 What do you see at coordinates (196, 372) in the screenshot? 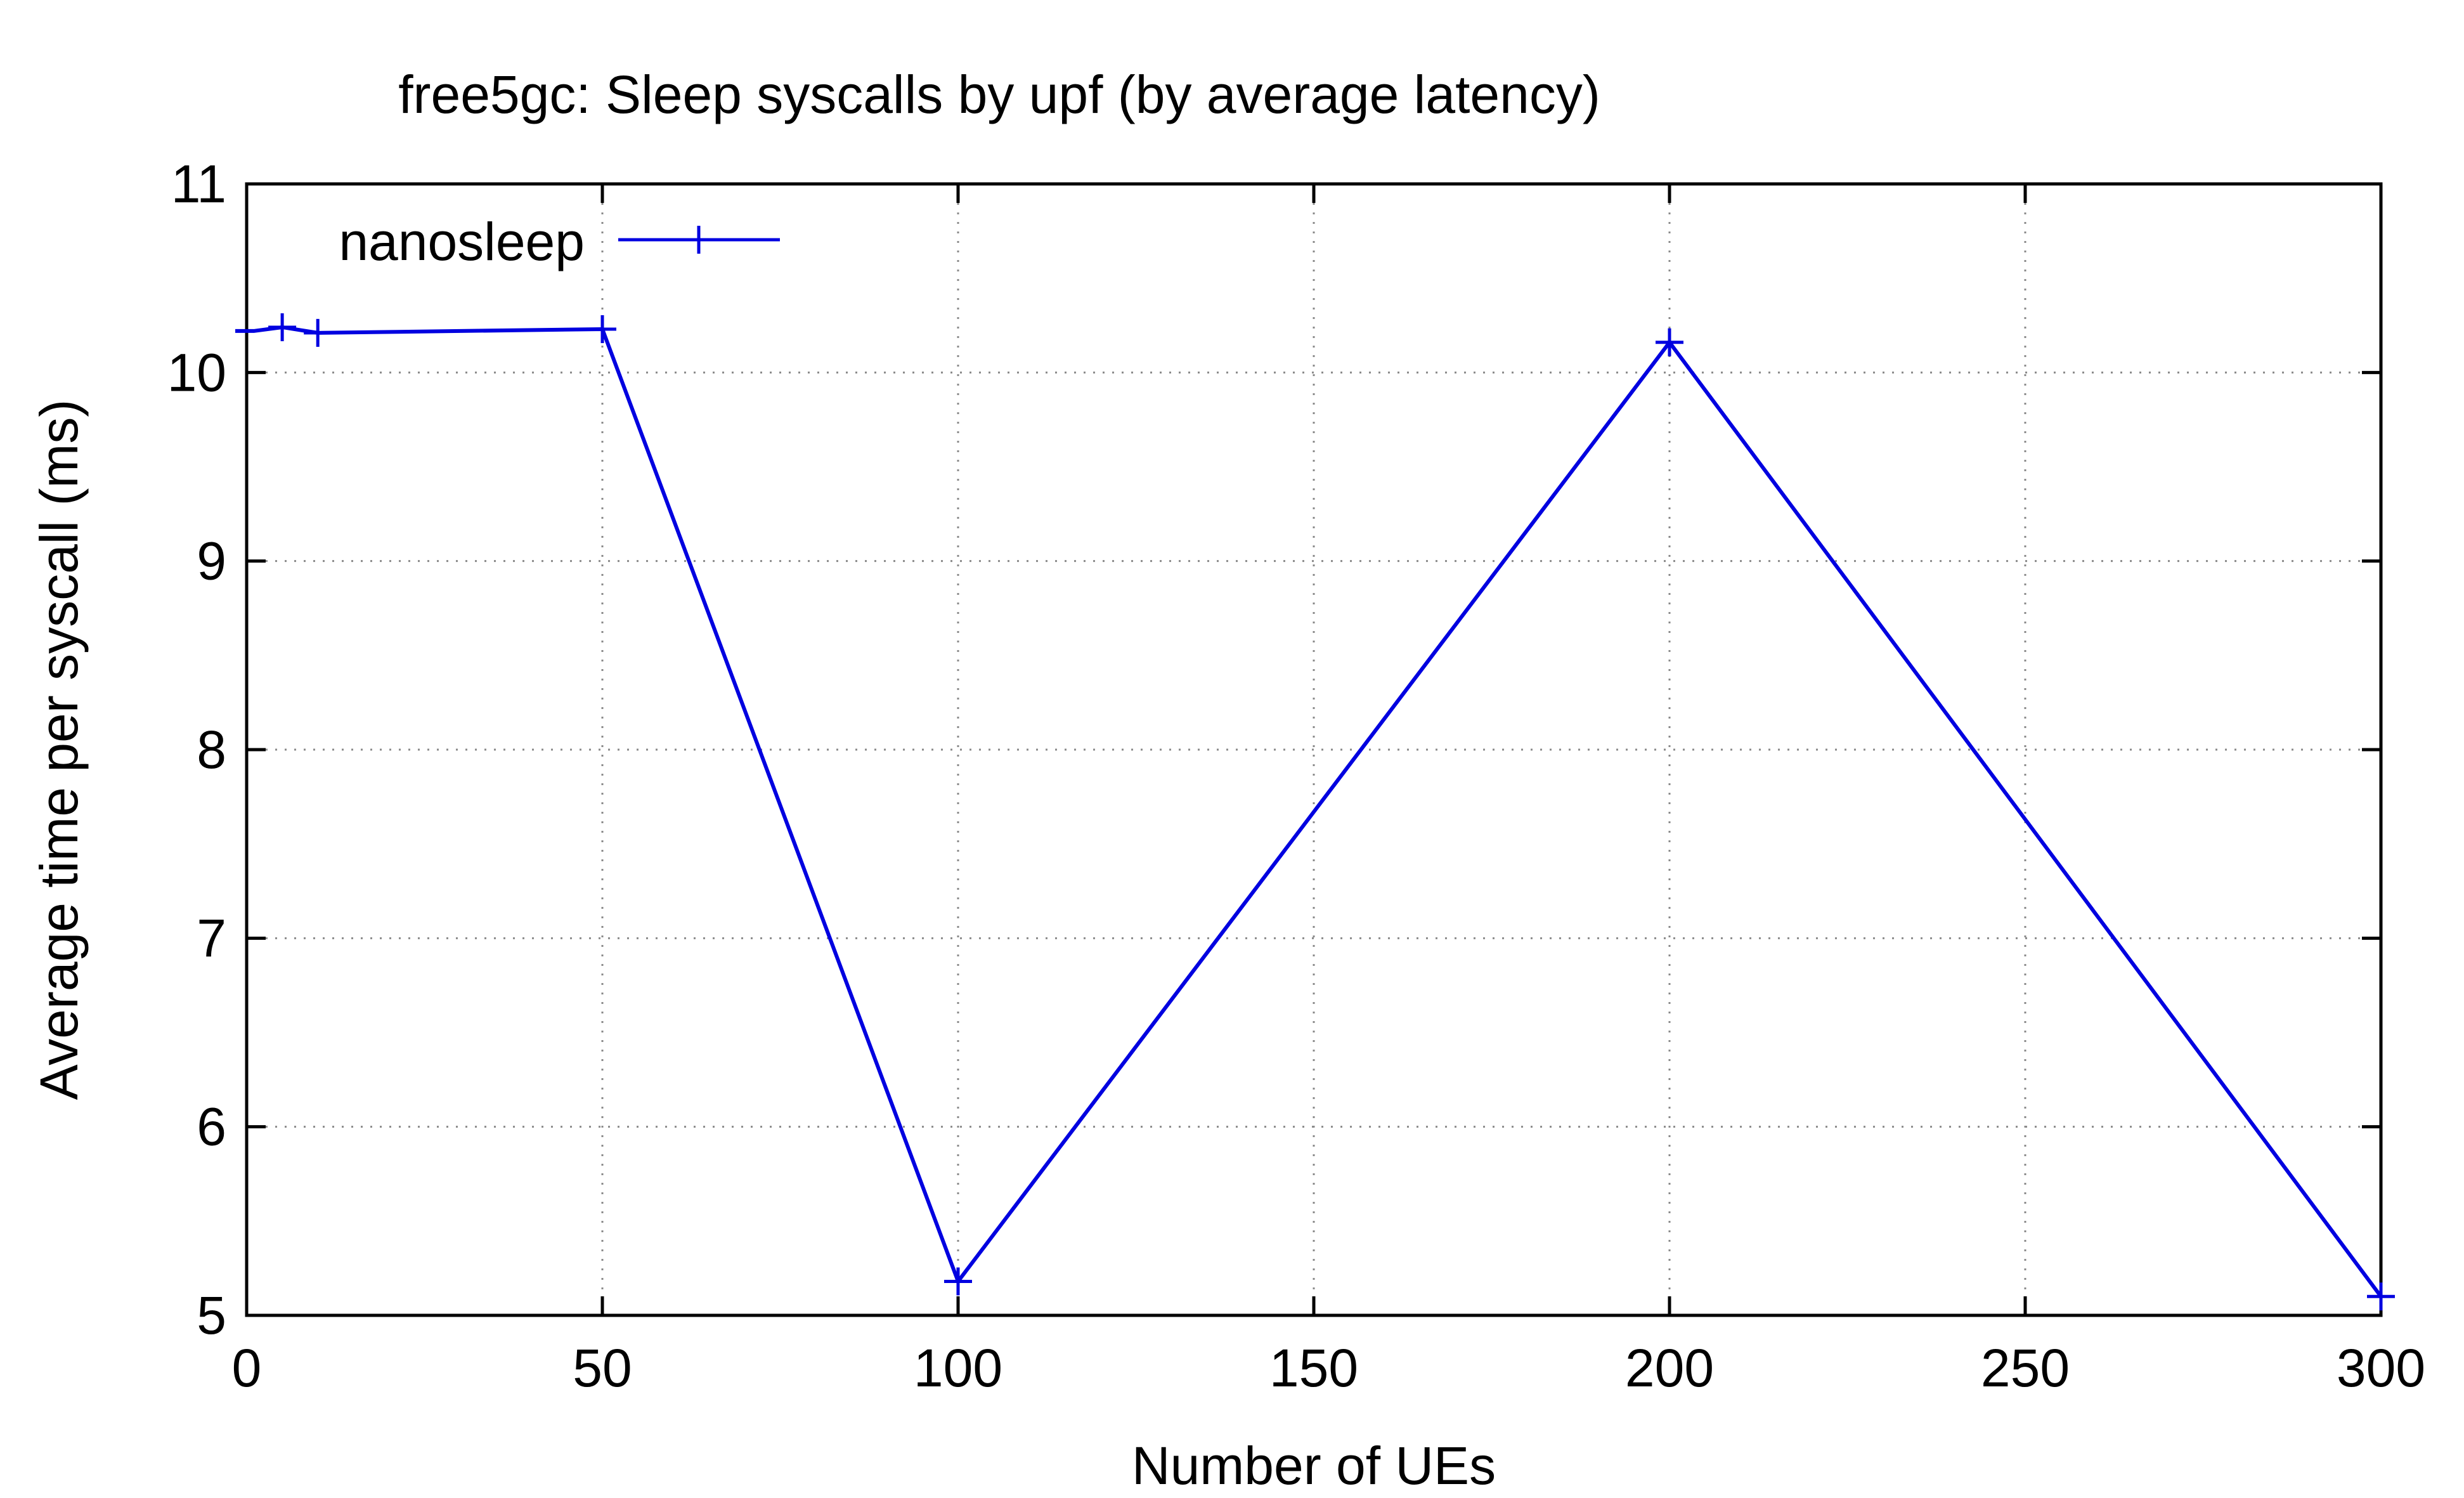
I see `y-tick-label: 10` at bounding box center [196, 372].